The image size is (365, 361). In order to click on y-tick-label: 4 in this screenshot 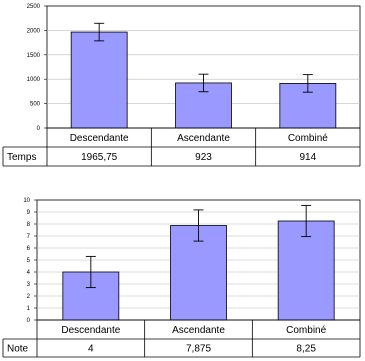, I will do `click(29, 273)`.